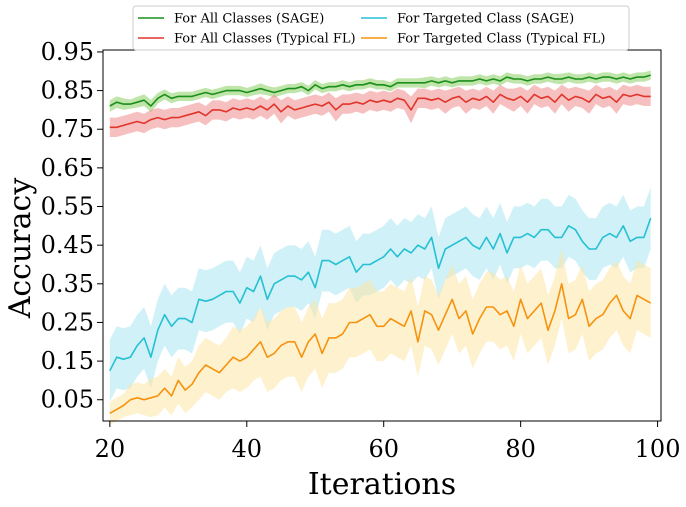 The height and width of the screenshot is (507, 686). Describe the element at coordinates (67, 52) in the screenshot. I see `y-tick-label-9: 0.95` at that location.